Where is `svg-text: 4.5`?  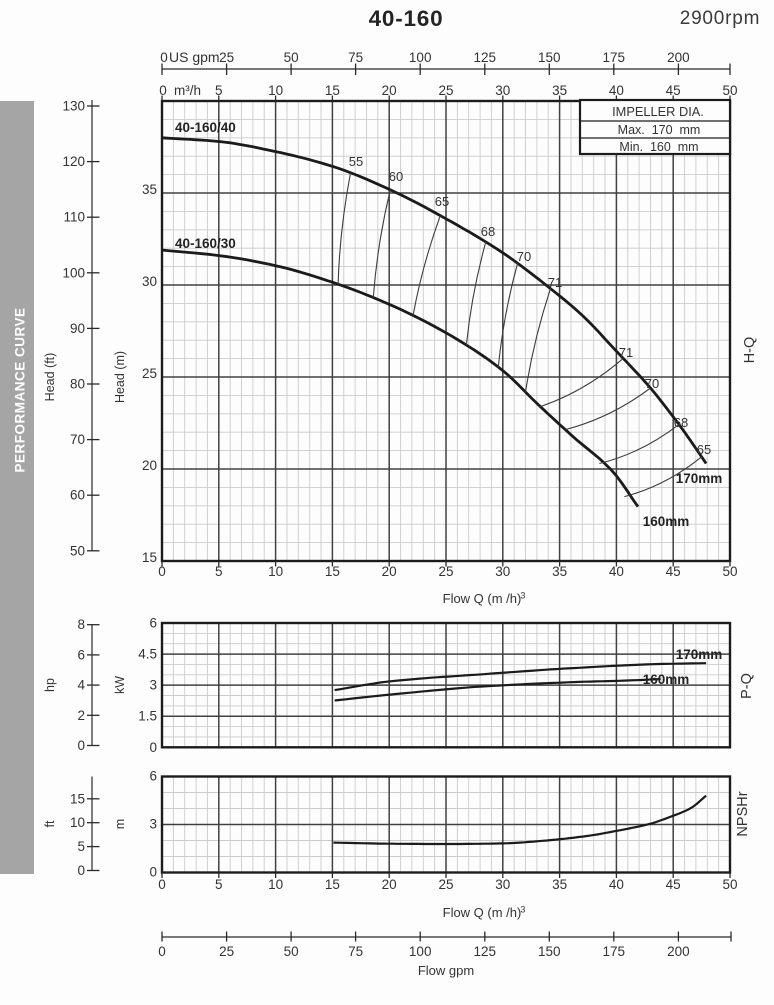 svg-text: 4.5 is located at coordinates (147, 654).